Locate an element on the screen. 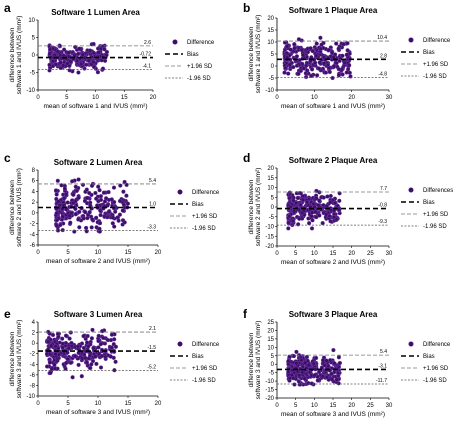  panel-letter: f is located at coordinates (245, 314).